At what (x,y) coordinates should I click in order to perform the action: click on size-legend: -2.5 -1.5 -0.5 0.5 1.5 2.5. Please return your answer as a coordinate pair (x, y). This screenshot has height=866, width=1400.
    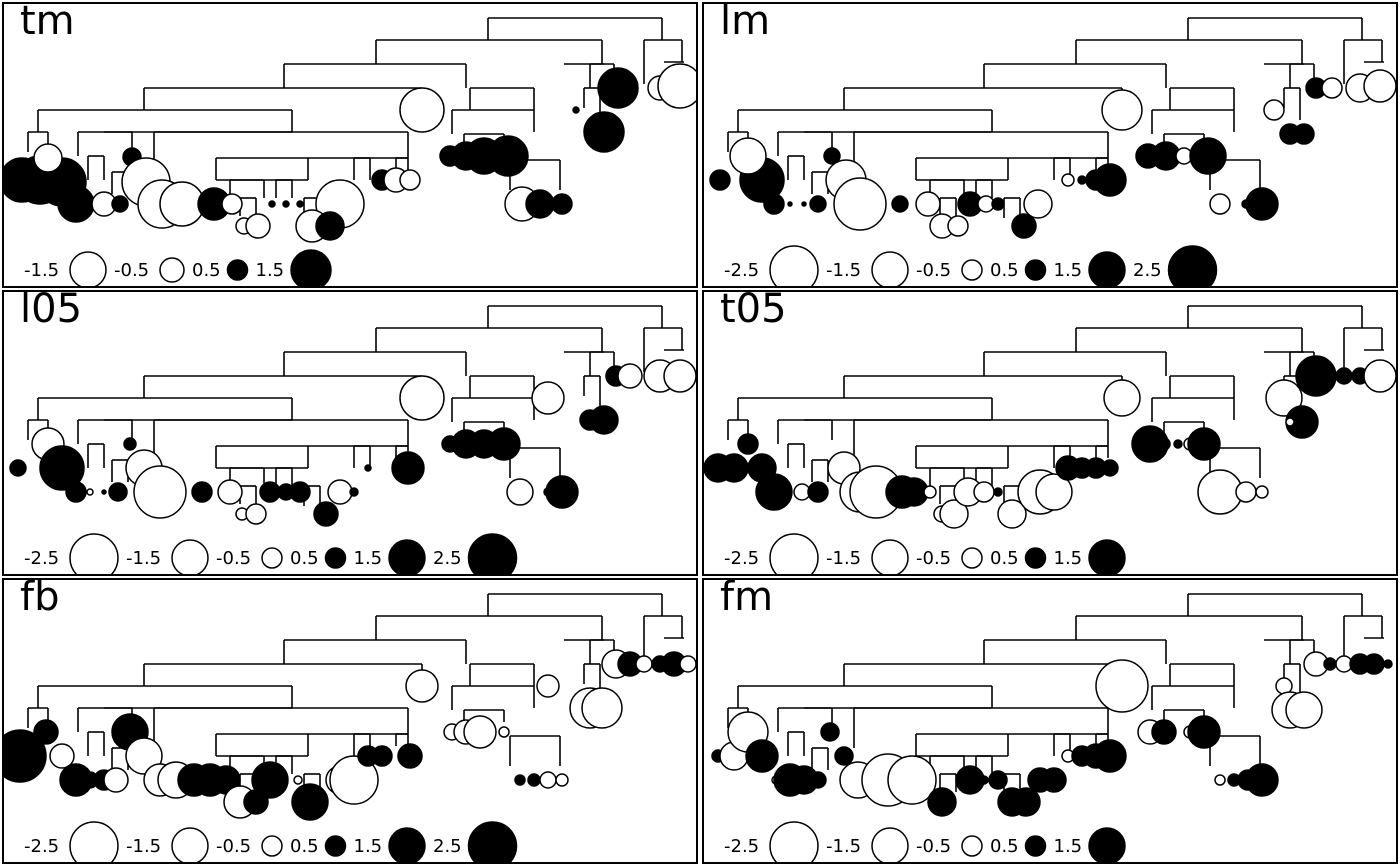
    Looking at the image, I should click on (971, 265).